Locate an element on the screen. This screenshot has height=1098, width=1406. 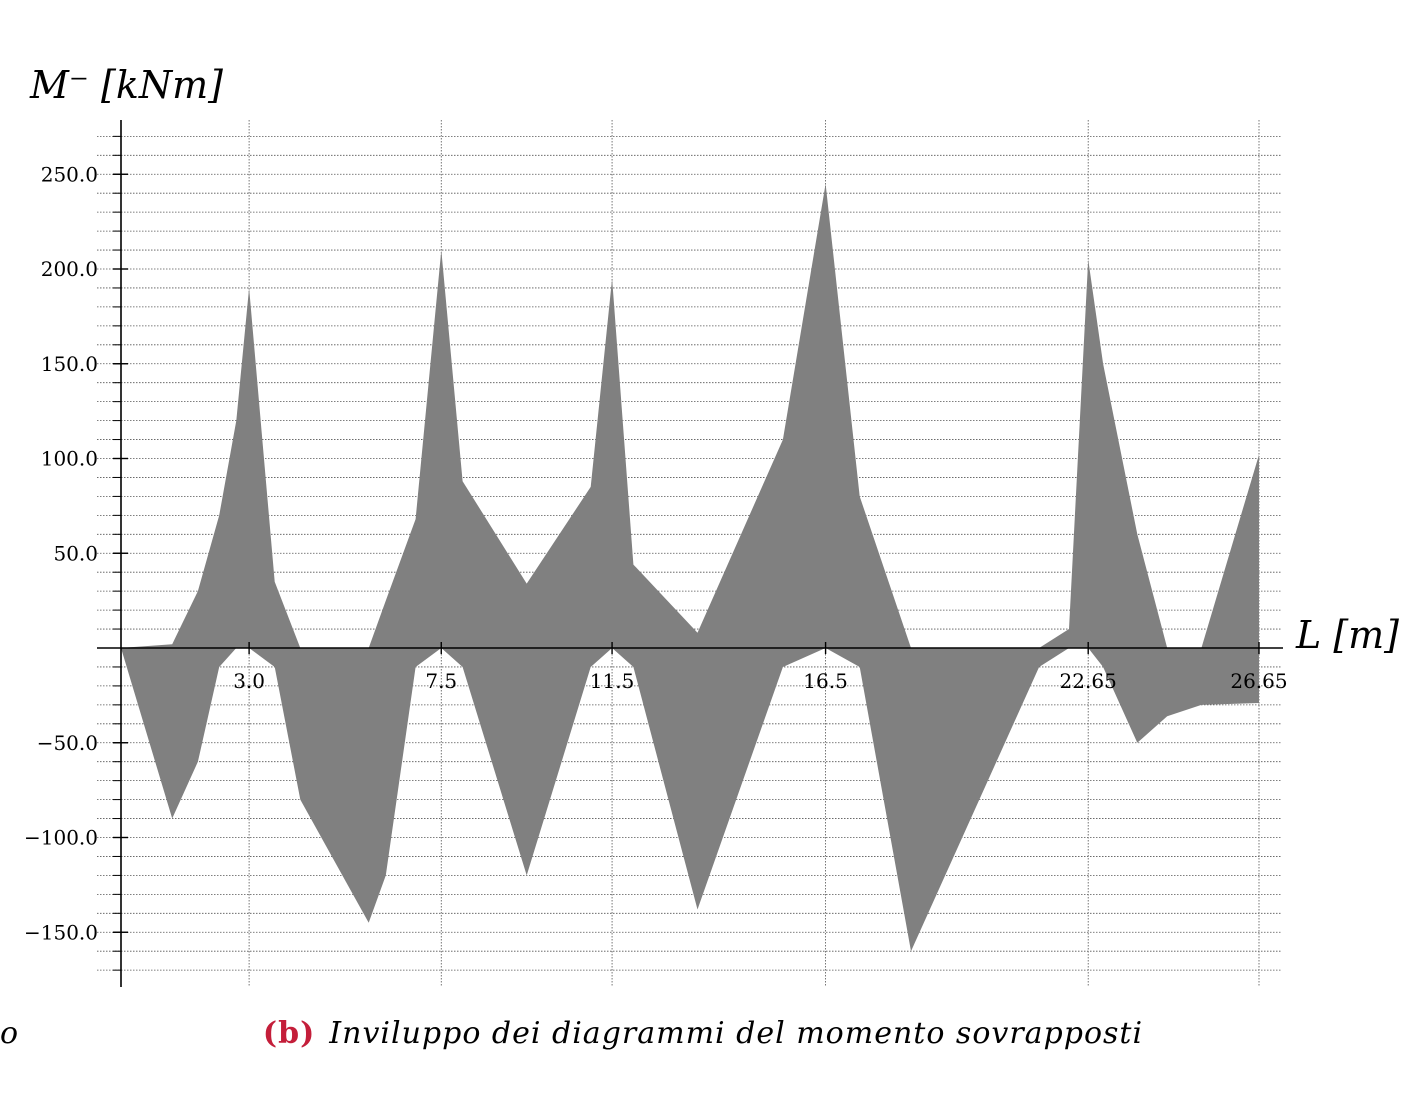
x-axis-title: L [m] is located at coordinates (1347, 635).